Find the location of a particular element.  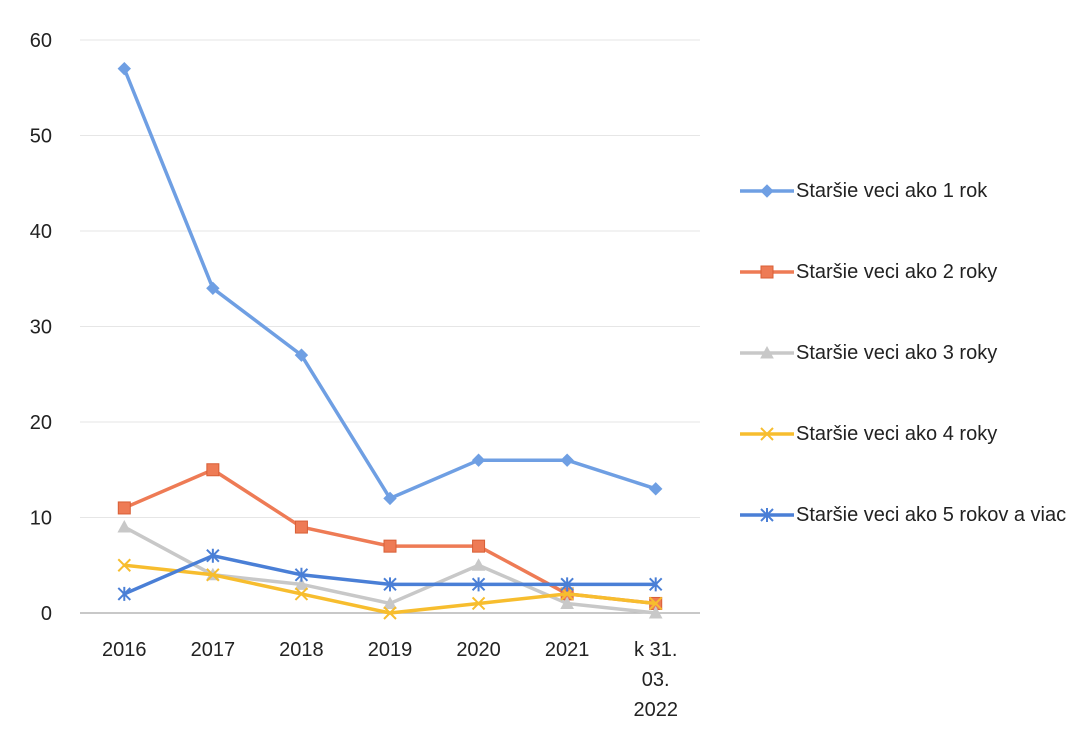

x-tick-label: 2018 is located at coordinates (301, 650).